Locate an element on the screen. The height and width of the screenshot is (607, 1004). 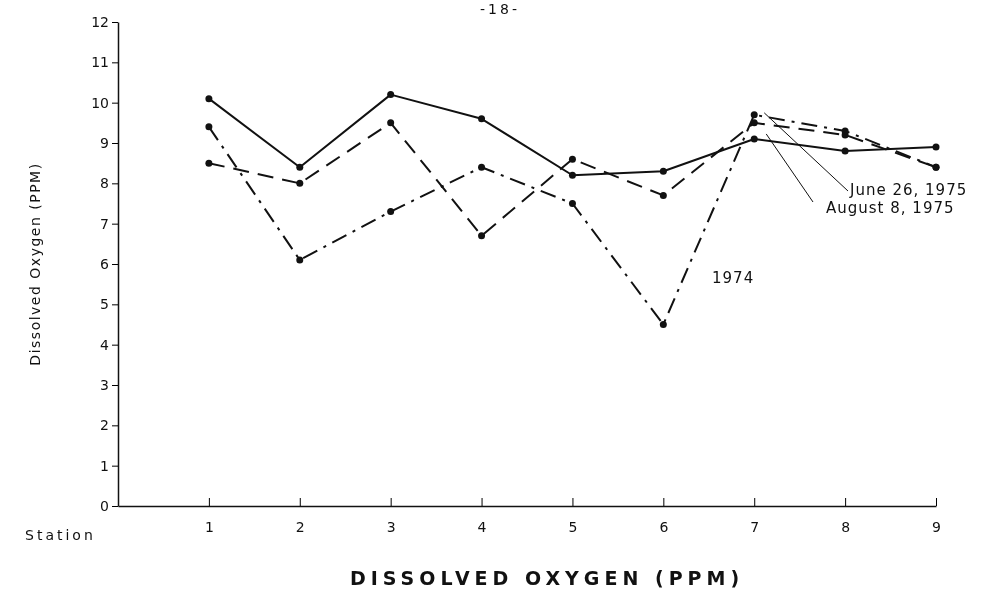
text: -18- is located at coordinates (500, 9).